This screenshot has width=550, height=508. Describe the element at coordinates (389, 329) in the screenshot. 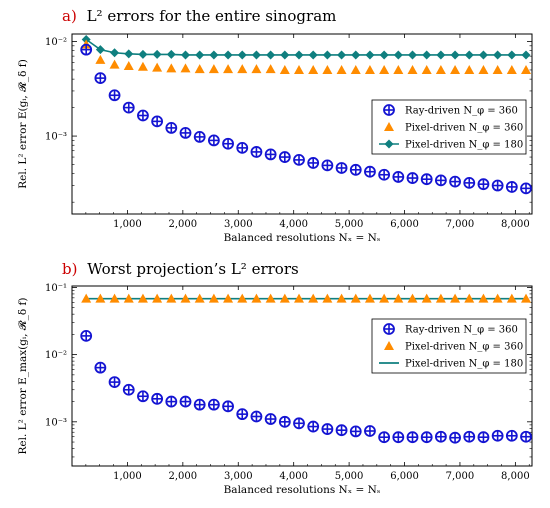

I see `b-legend-marker-ray` at that location.